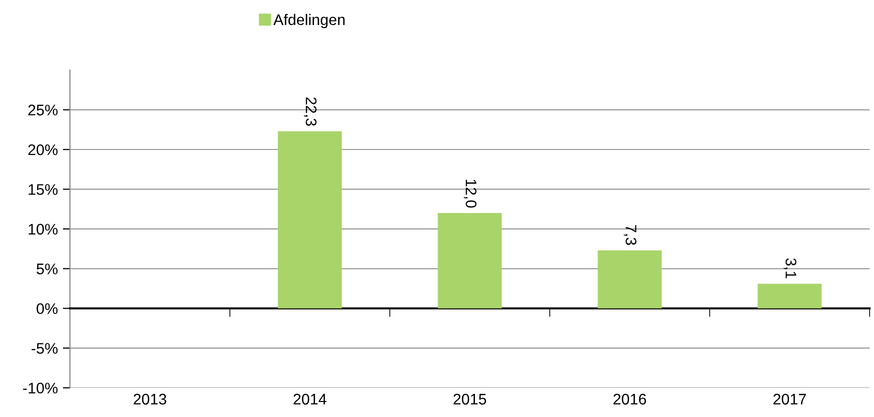  What do you see at coordinates (43, 110) in the screenshot?
I see `y-tick-label: 25%` at bounding box center [43, 110].